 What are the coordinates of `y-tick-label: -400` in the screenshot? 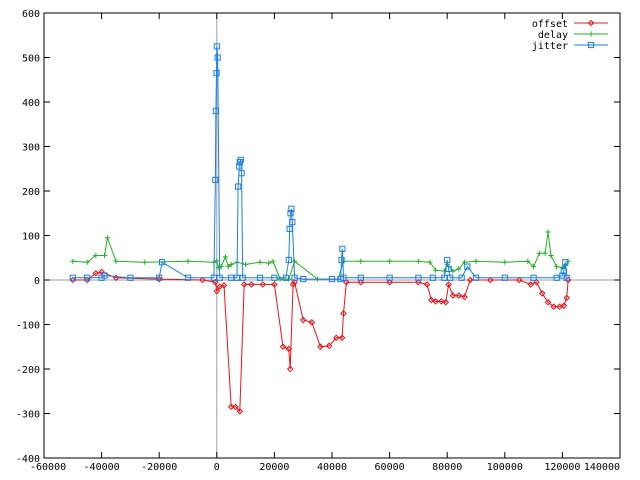 It's located at (28, 459).